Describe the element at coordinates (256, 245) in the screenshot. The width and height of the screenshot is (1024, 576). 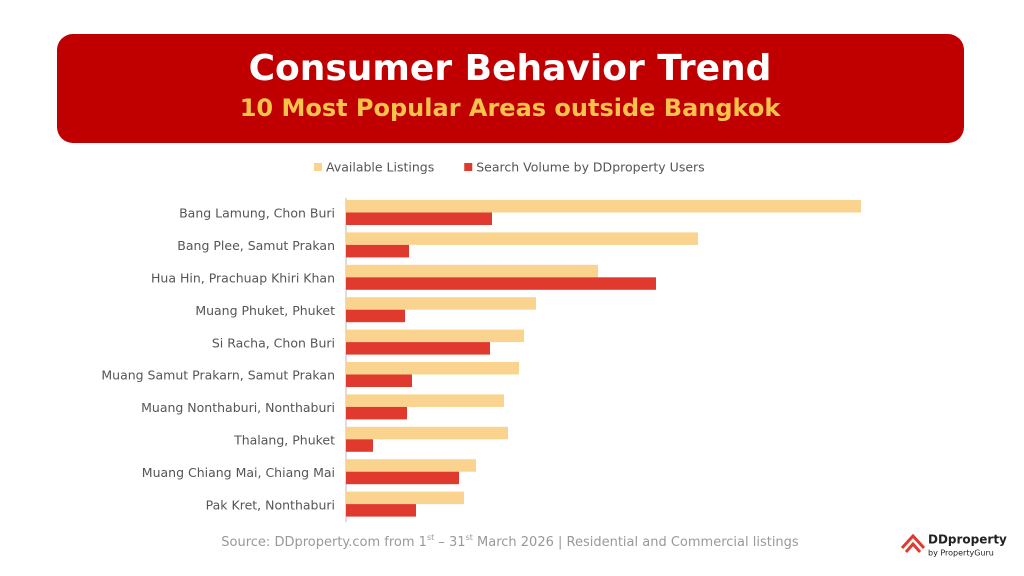
I see `y-tick-label: Bang Plee, Samut Prakan` at that location.